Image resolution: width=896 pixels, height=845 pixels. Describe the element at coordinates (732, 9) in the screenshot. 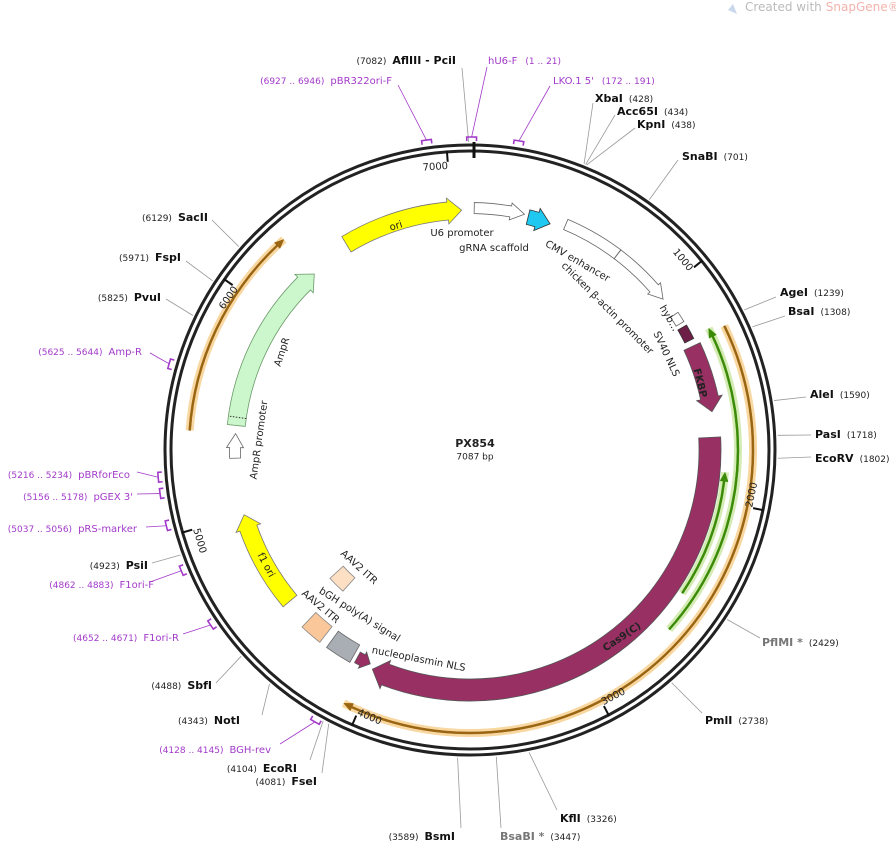

I see `watermark-logo` at that location.